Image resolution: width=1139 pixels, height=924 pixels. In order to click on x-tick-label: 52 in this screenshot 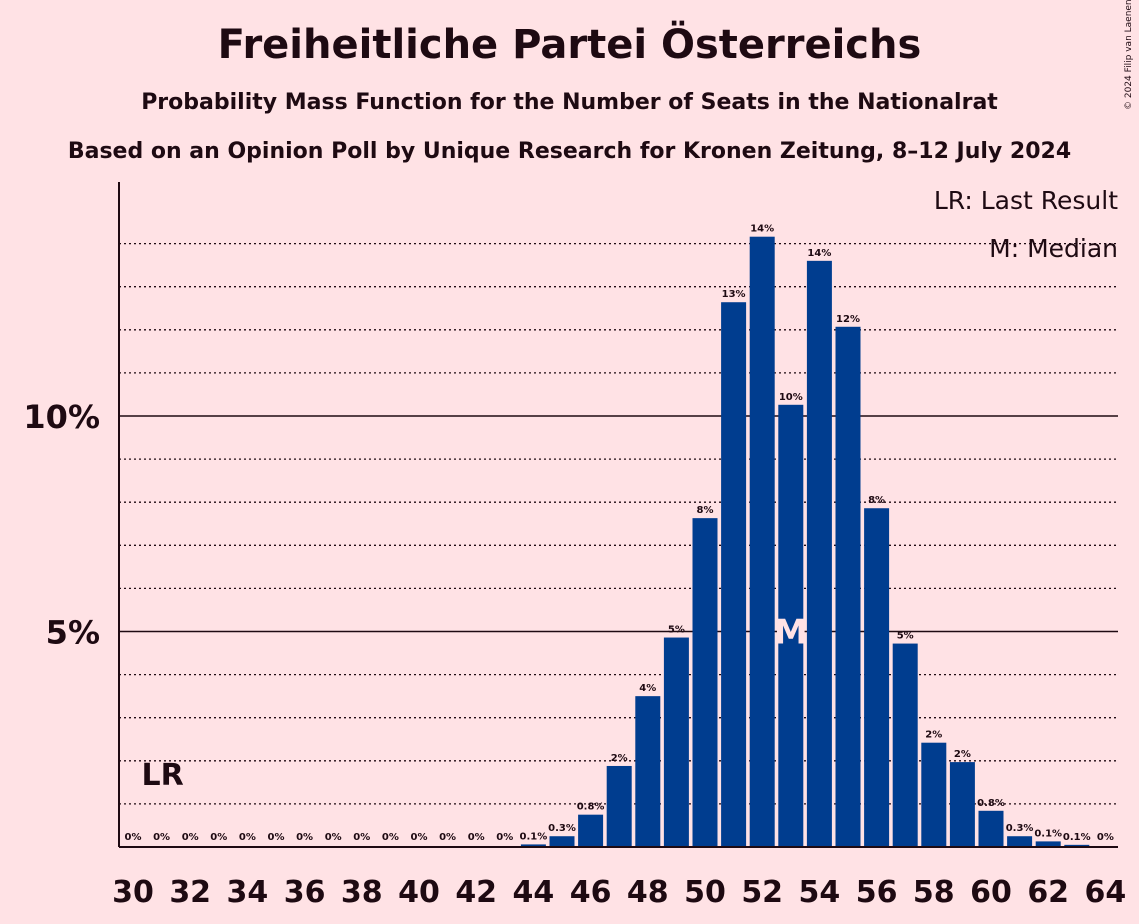, I will do `click(762, 892)`.